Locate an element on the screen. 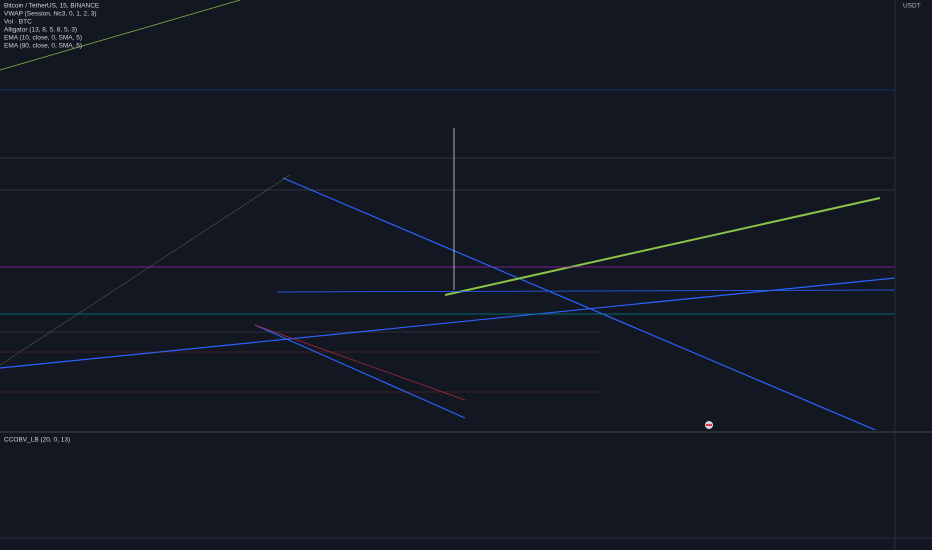  lower-panel-title: CCOBV_LB (20, 0, 13) is located at coordinates (37, 440).